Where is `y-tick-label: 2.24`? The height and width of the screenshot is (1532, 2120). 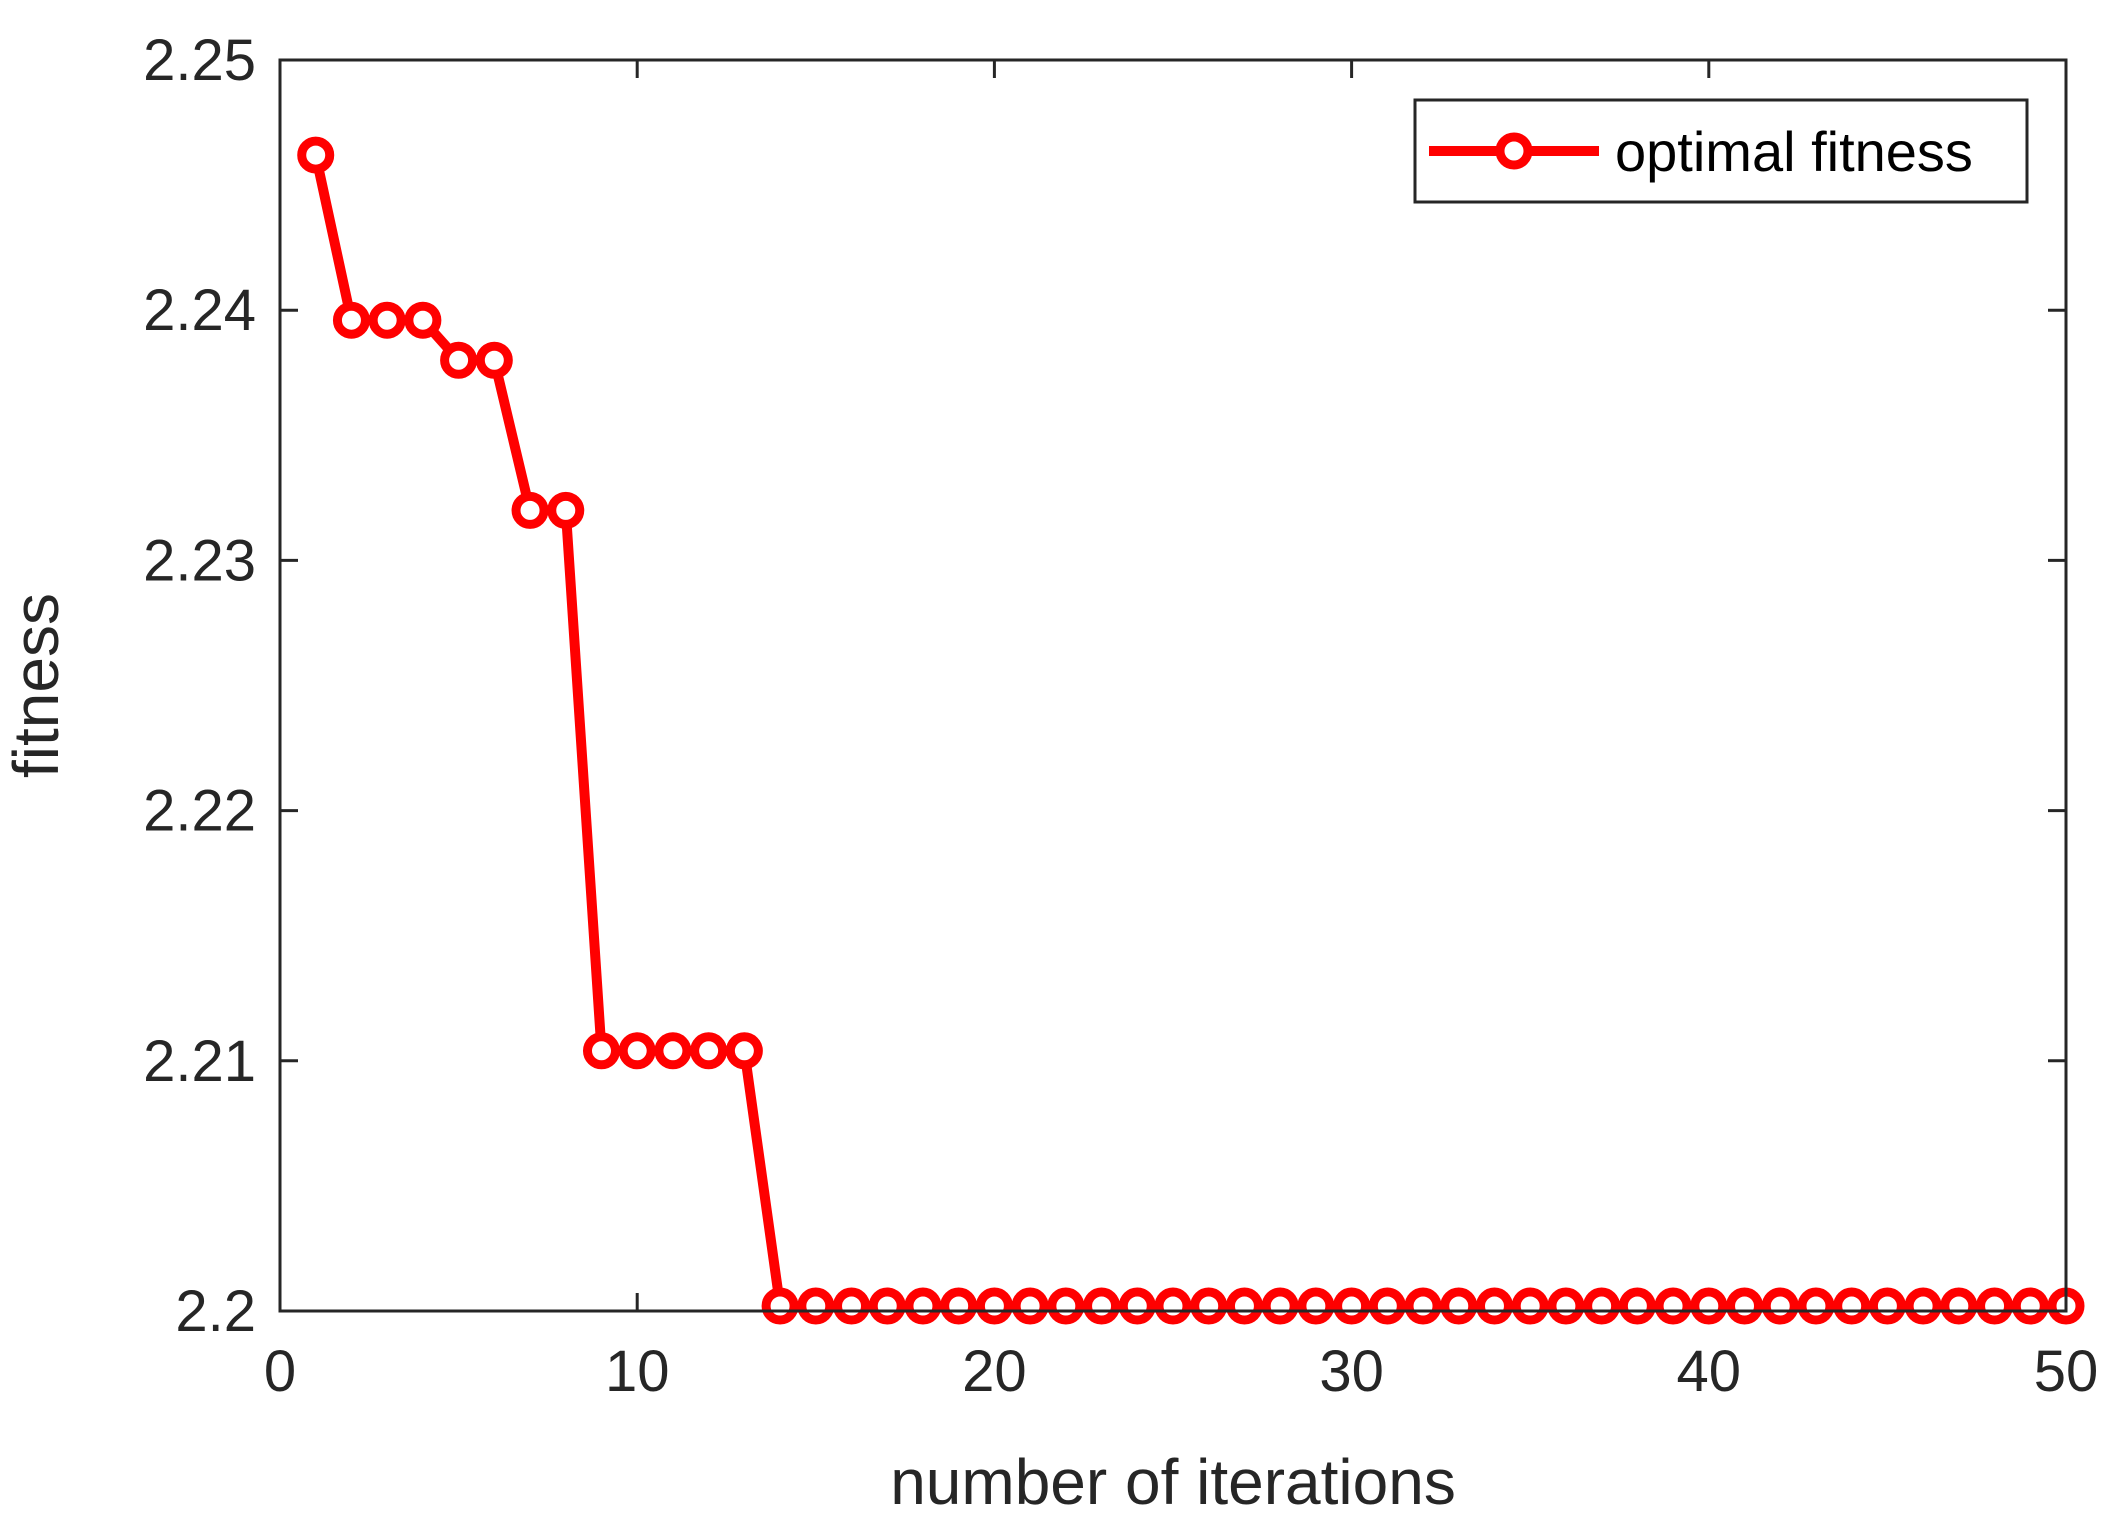
y-tick-label: 2.24 is located at coordinates (199, 310).